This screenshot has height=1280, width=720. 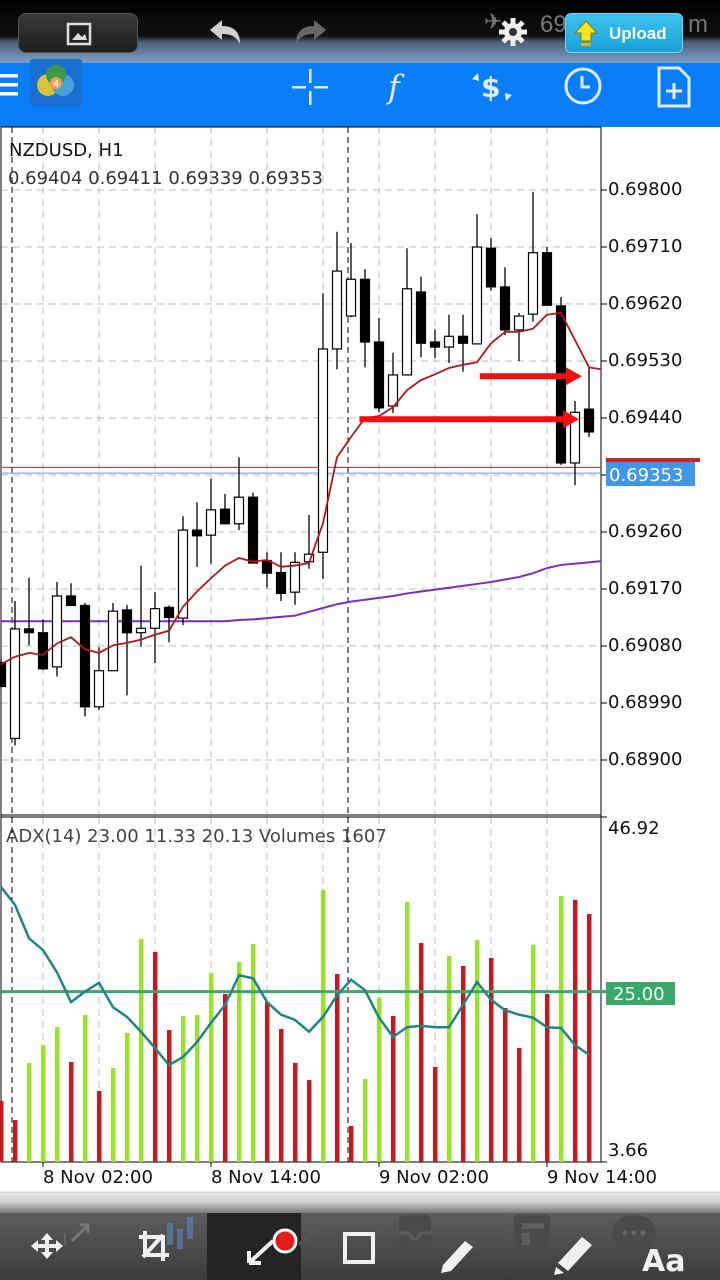 I want to click on hamburger-icon, so click(x=10, y=86).